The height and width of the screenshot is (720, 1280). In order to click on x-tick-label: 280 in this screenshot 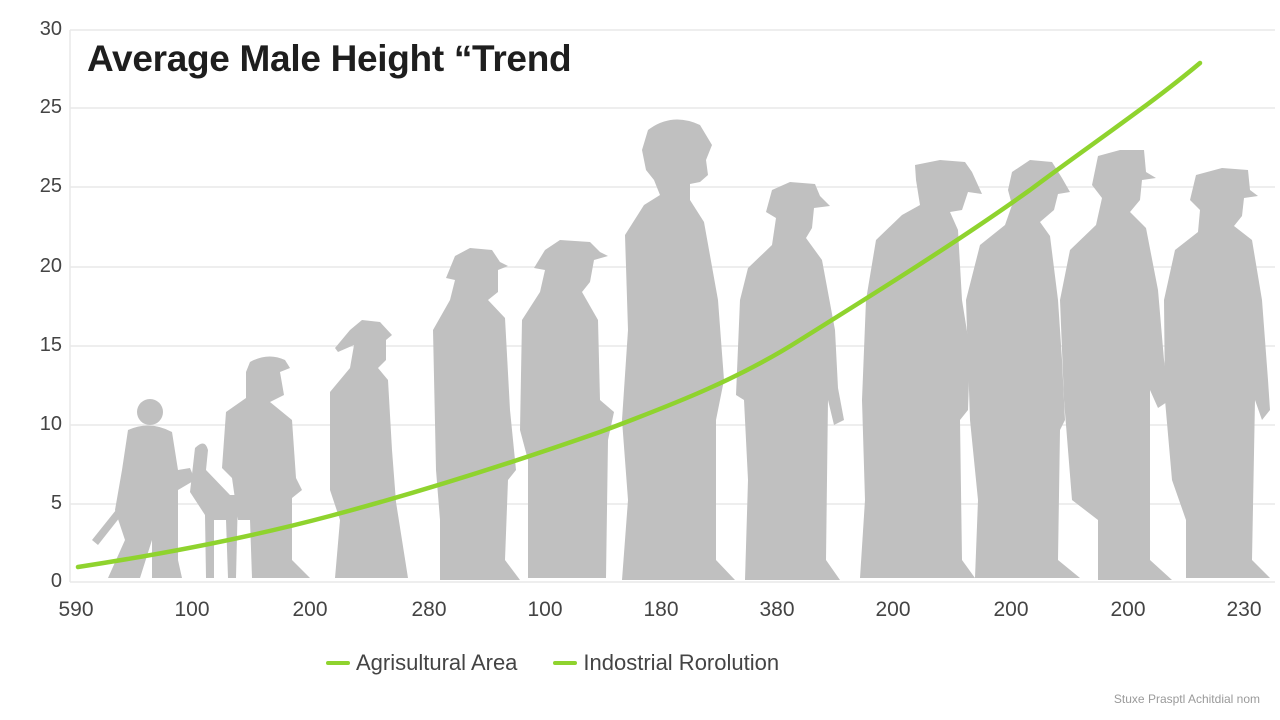, I will do `click(429, 609)`.